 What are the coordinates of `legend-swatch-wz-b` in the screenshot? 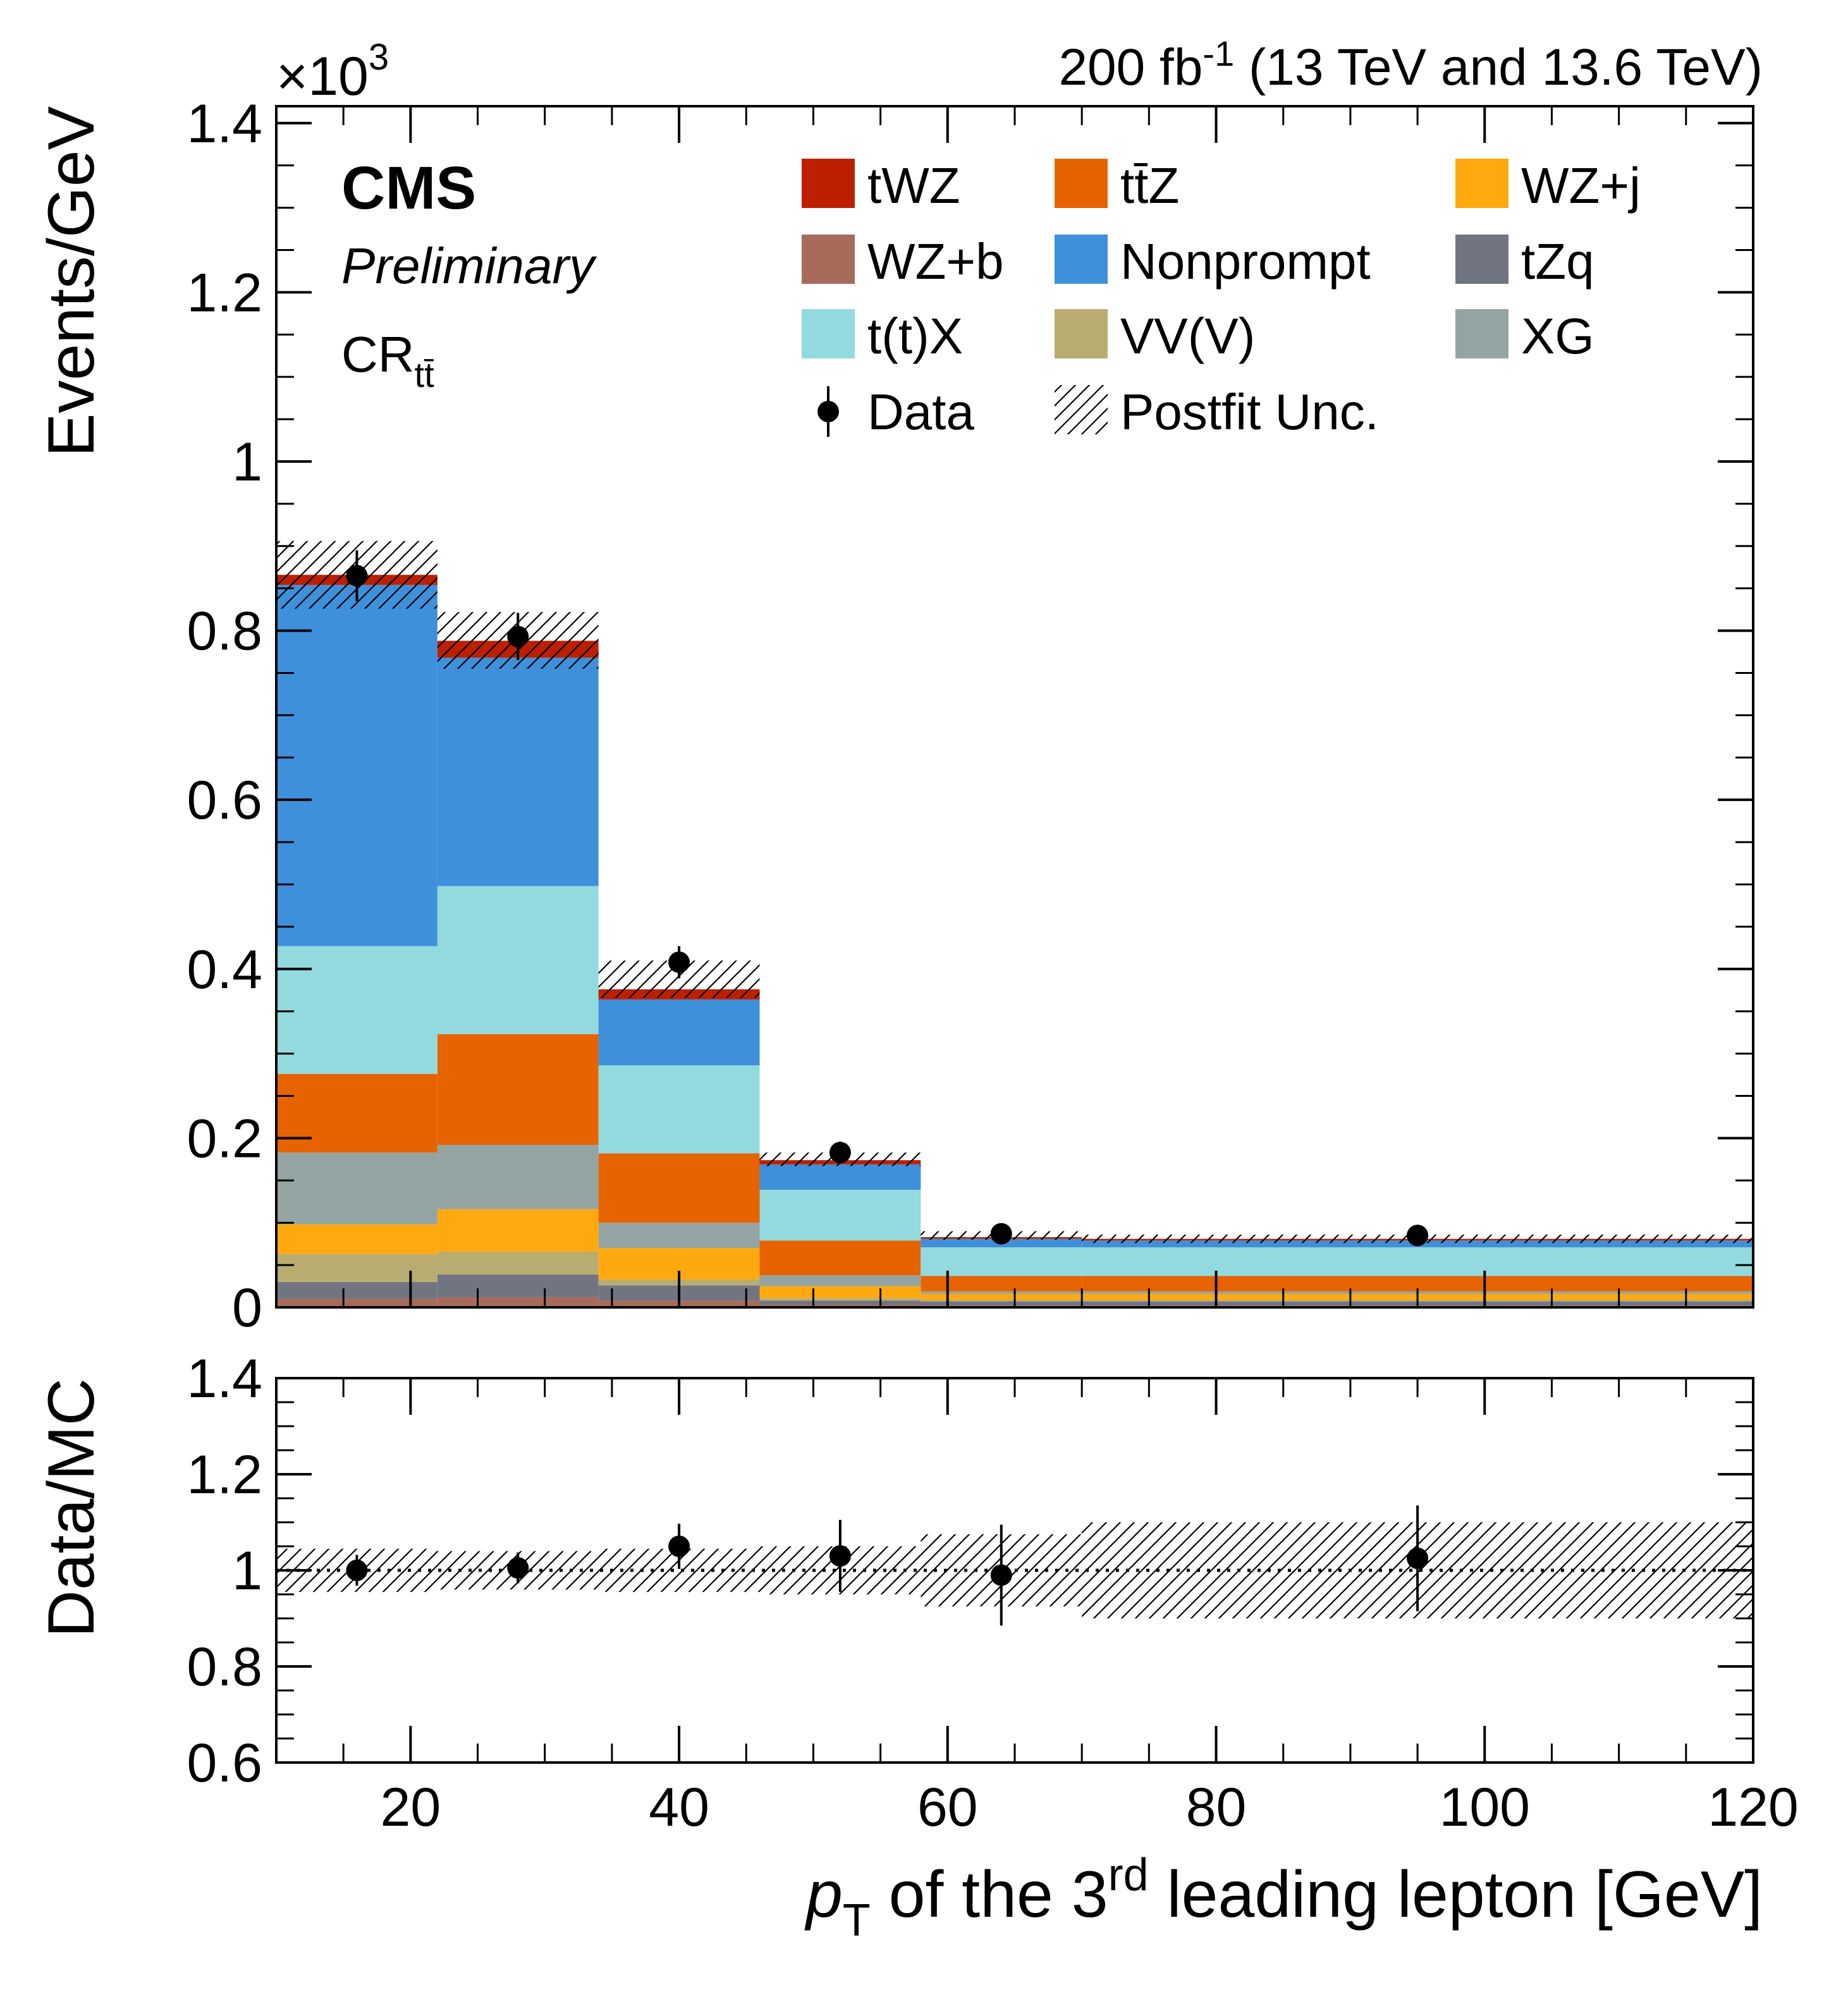 It's located at (828, 259).